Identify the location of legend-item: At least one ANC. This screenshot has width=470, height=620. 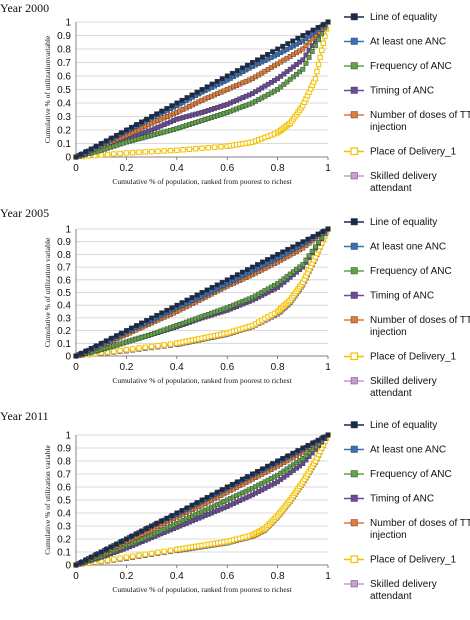
(395, 450).